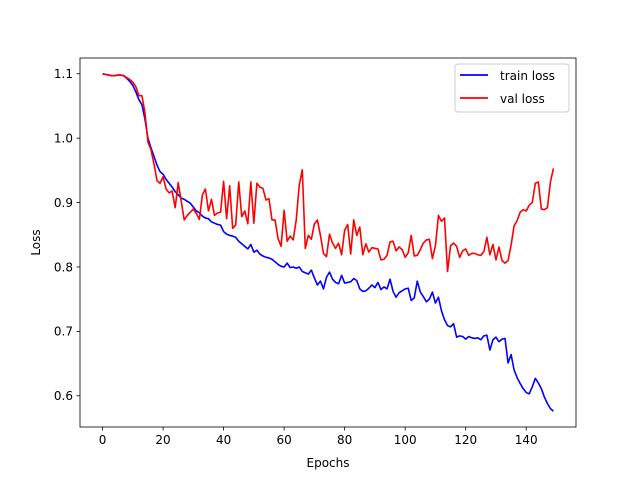 The width and height of the screenshot is (640, 480). I want to click on x-tick-label: 60, so click(283, 440).